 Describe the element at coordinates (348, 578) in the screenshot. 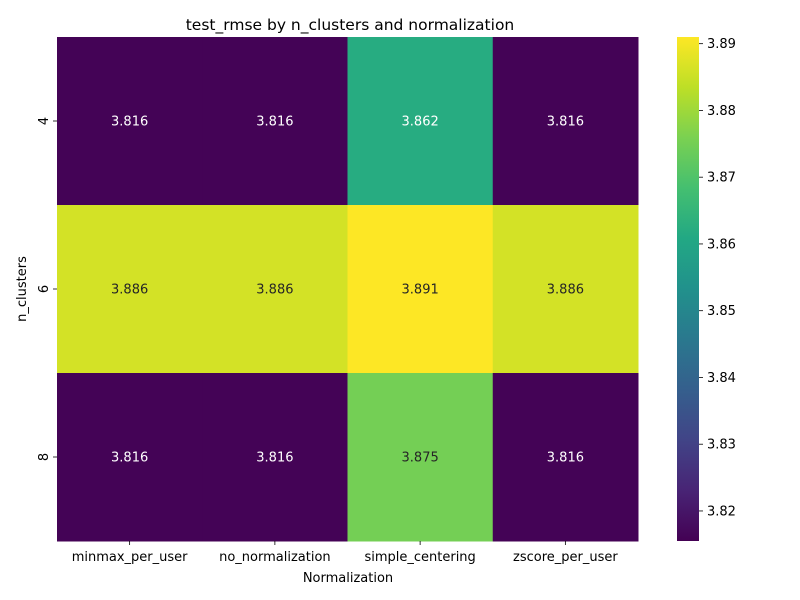

I see `x-axis-label: Normalization` at that location.